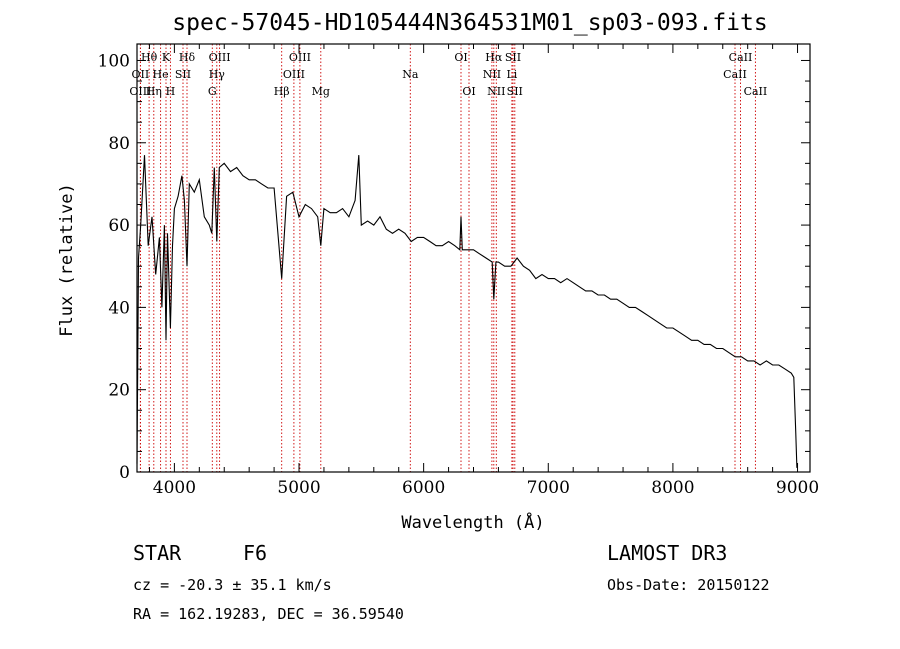  I want to click on y-tick-label: 40, so click(119, 308).